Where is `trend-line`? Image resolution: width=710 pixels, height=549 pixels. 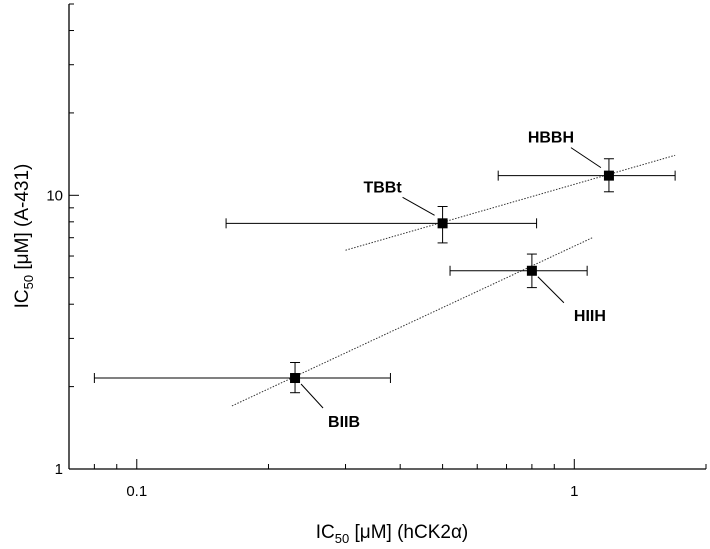
trend-line is located at coordinates (510, 202).